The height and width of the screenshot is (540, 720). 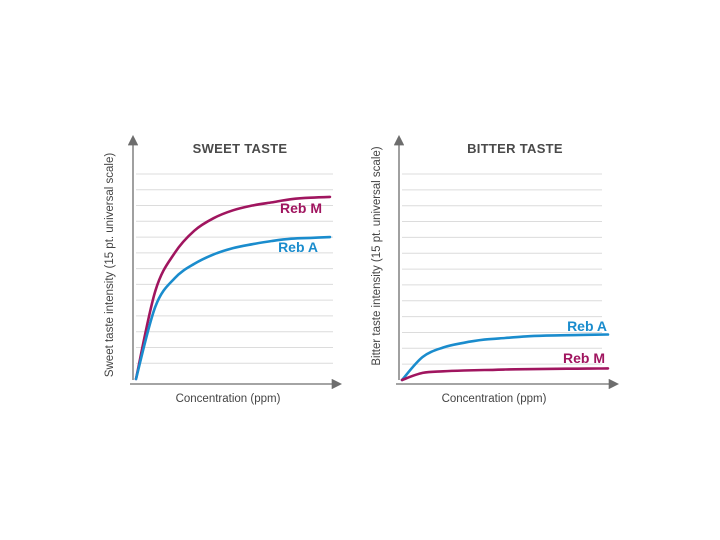 What do you see at coordinates (240, 148) in the screenshot?
I see `sweet-chart-title: SWEET TASTE` at bounding box center [240, 148].